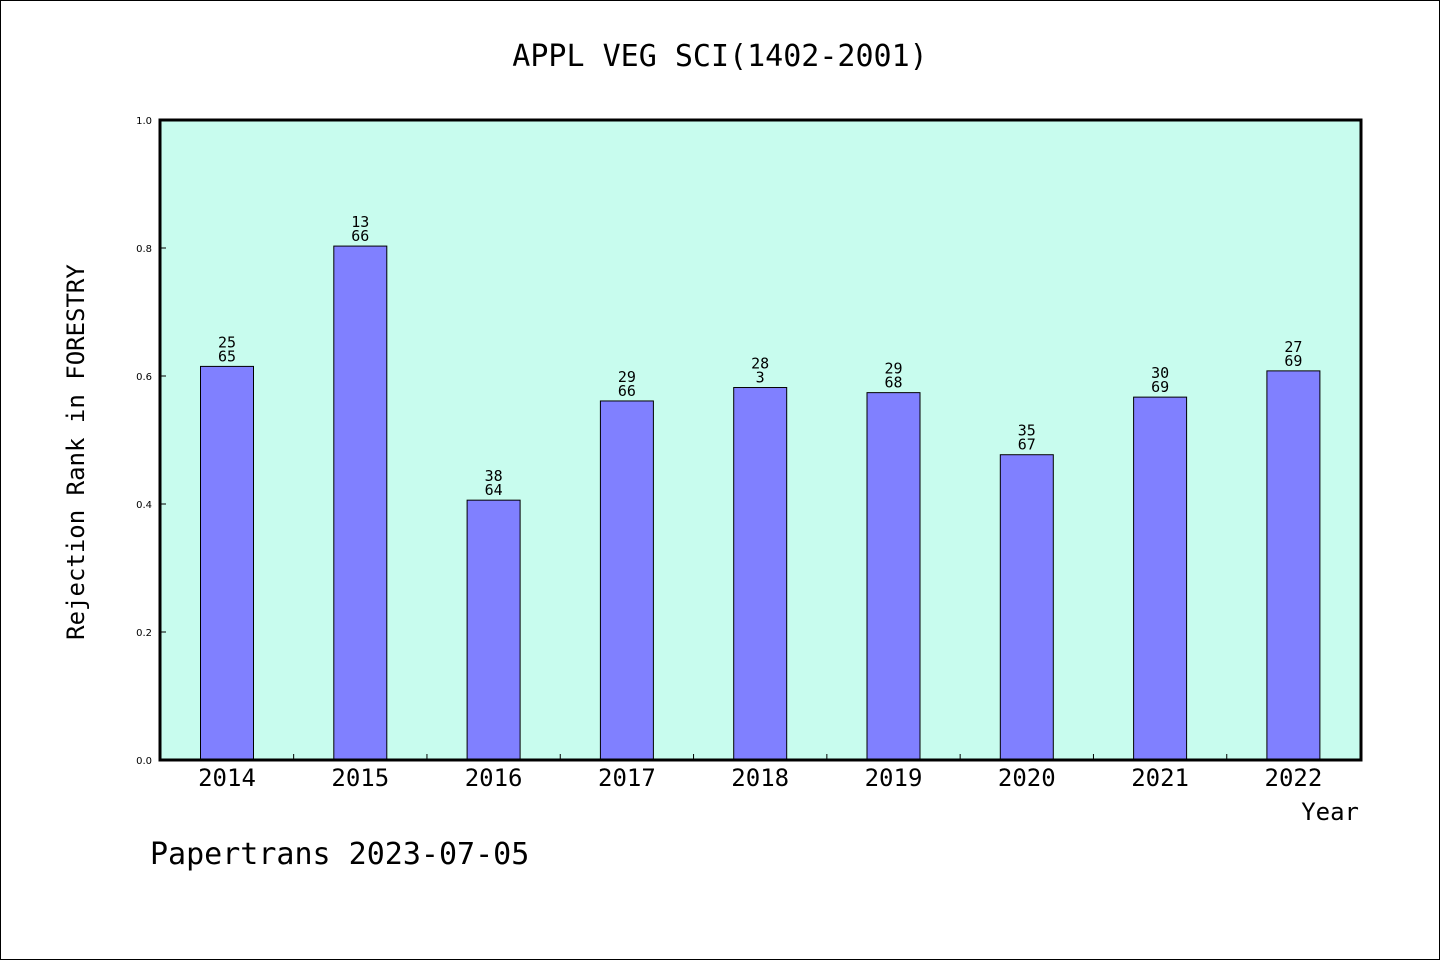  Describe the element at coordinates (227, 342) in the screenshot. I see `data-label-top: 25` at that location.